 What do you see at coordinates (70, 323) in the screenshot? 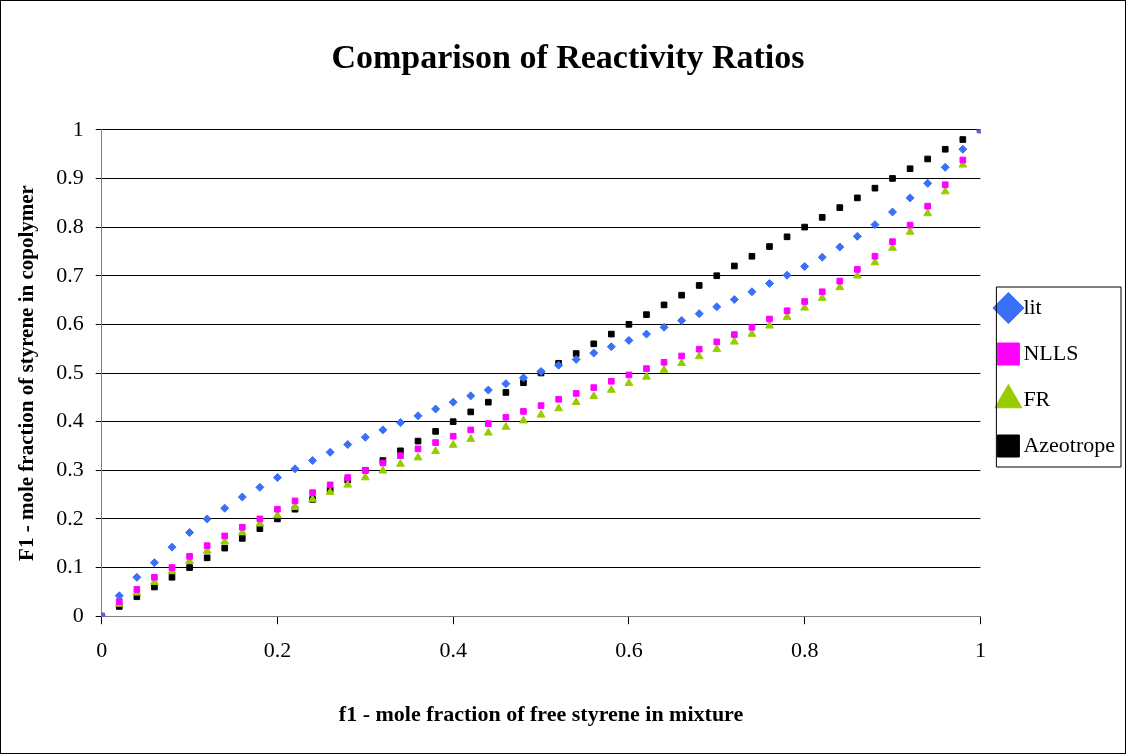
I see `y-tick-label: 0.6` at bounding box center [70, 323].